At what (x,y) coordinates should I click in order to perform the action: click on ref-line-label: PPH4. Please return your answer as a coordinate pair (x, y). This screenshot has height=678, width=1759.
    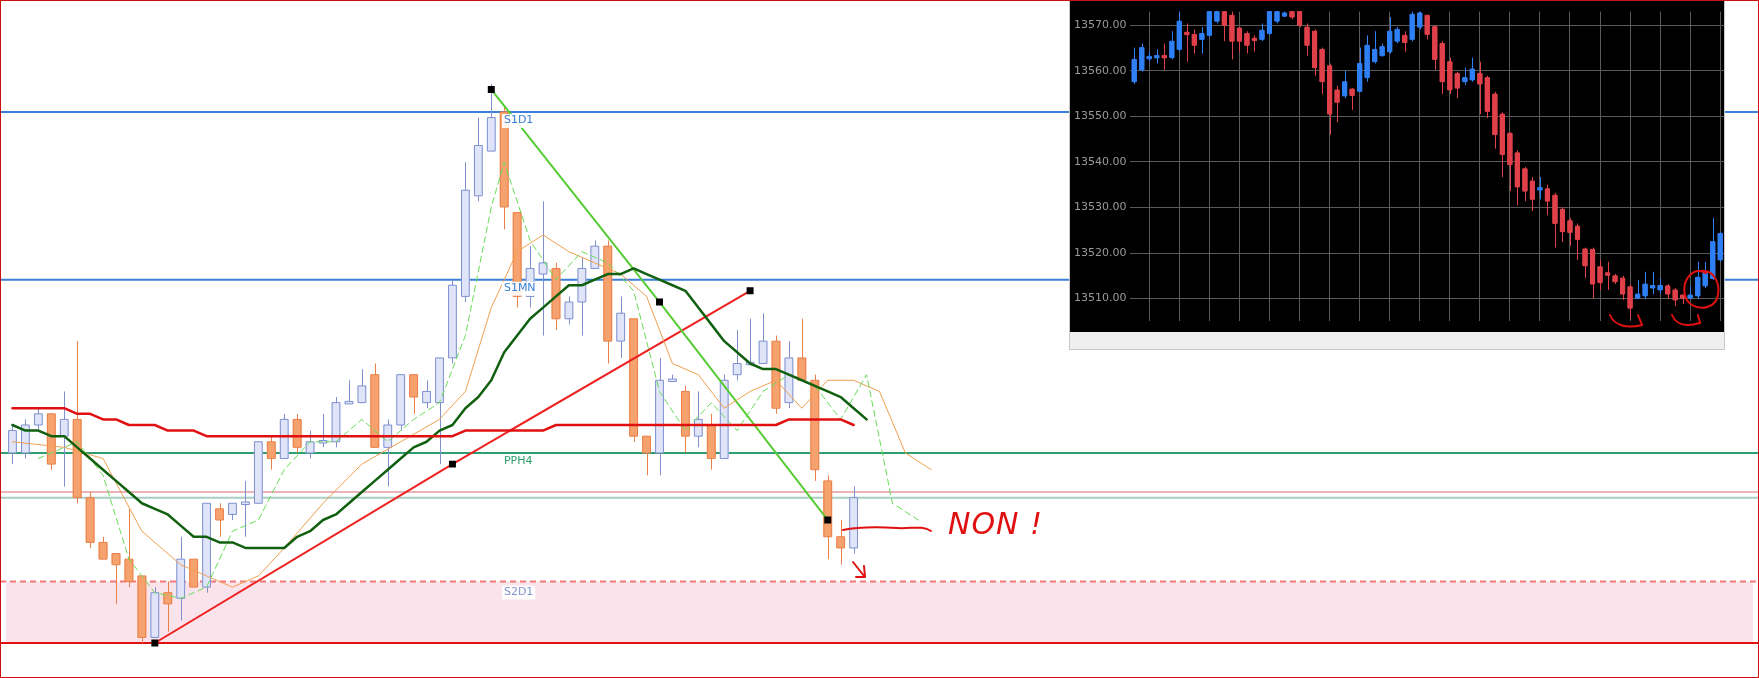
    Looking at the image, I should click on (518, 461).